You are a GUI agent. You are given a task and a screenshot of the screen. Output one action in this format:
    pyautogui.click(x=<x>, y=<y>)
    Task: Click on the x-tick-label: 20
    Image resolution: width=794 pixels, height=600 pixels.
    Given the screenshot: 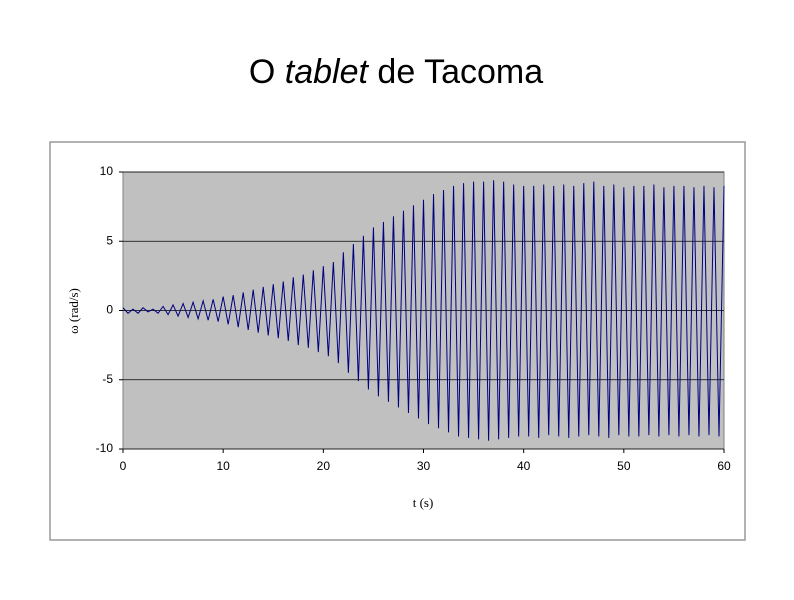 What is the action you would take?
    pyautogui.click(x=324, y=466)
    